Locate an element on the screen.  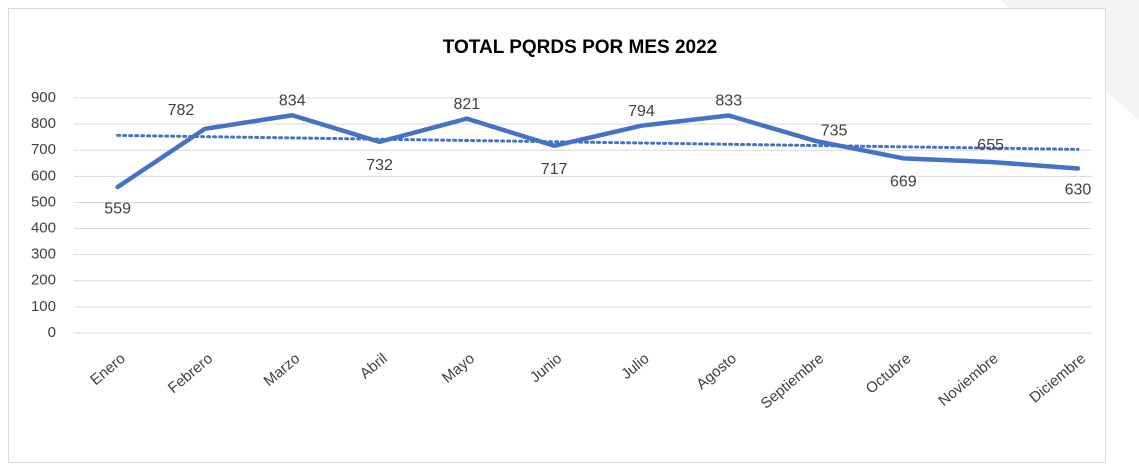
data-label: 833 is located at coordinates (728, 101).